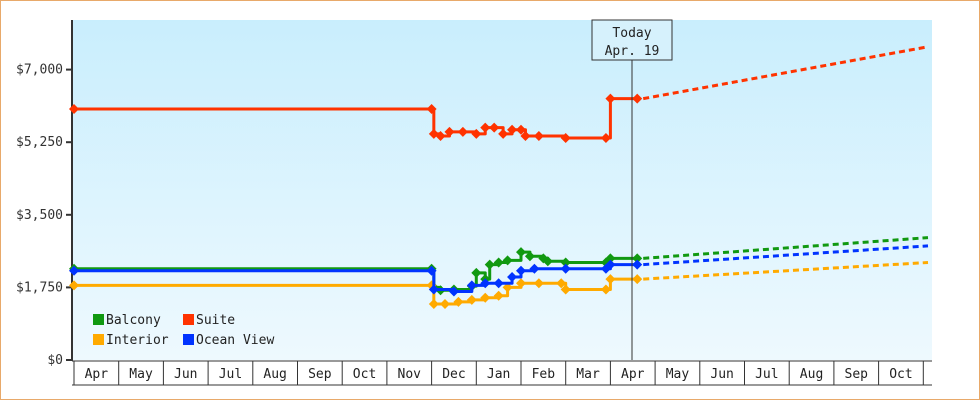  Describe the element at coordinates (632, 189) in the screenshot. I see `today-marker: Today Apr. 19` at that location.